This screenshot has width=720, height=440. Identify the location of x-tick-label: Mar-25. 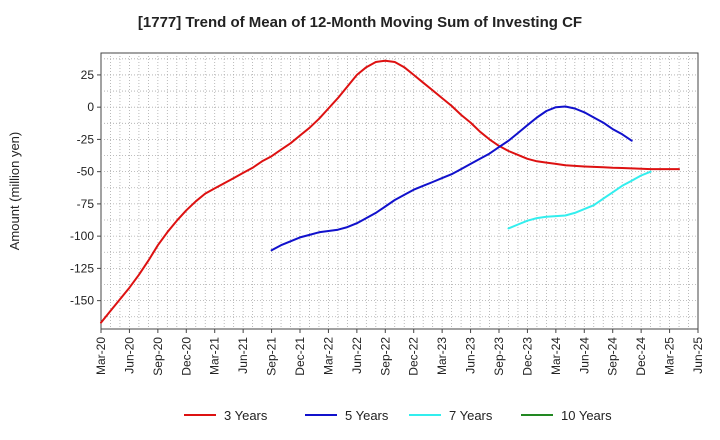
(670, 356).